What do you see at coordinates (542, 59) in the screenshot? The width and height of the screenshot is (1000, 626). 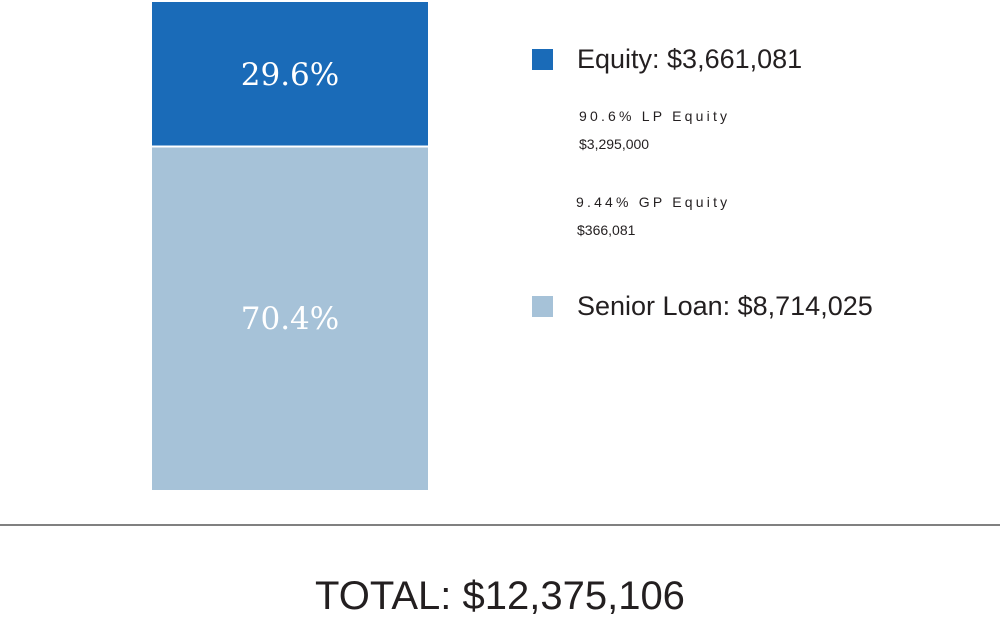 I see `legend-swatch-equity` at bounding box center [542, 59].